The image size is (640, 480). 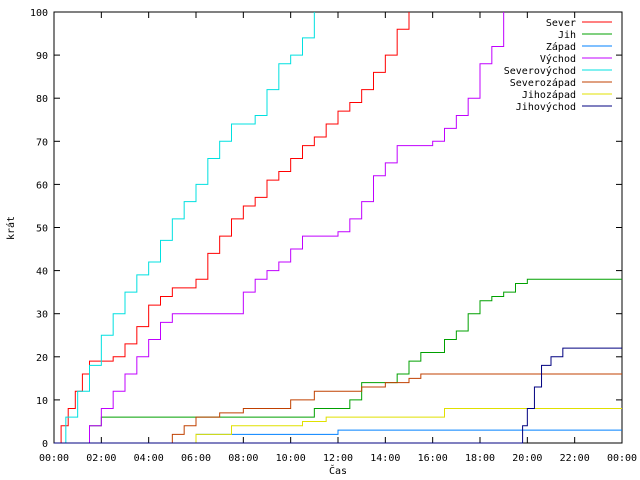 I want to click on legend-label: Východ, so click(x=558, y=59).